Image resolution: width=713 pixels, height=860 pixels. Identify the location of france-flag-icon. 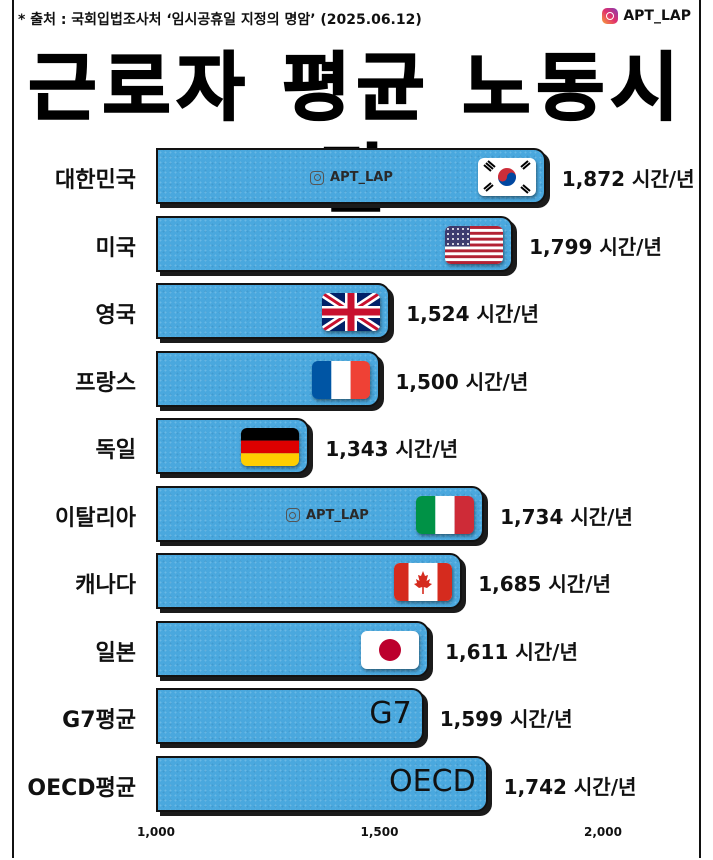
(340, 379).